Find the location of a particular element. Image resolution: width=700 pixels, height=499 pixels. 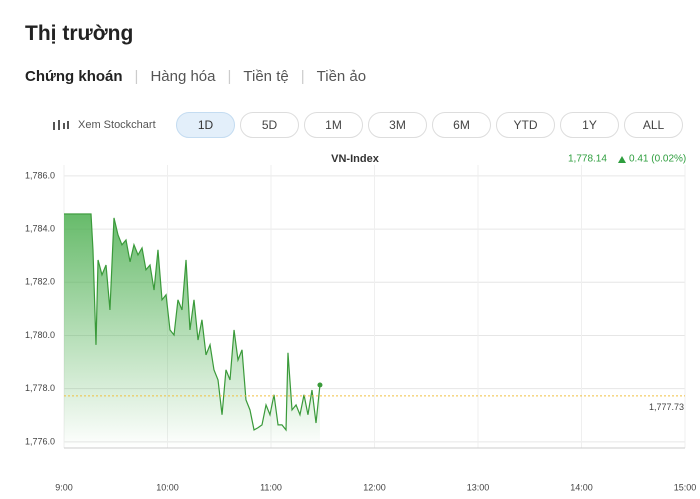

x-tick-label: 11:00 is located at coordinates (271, 487).